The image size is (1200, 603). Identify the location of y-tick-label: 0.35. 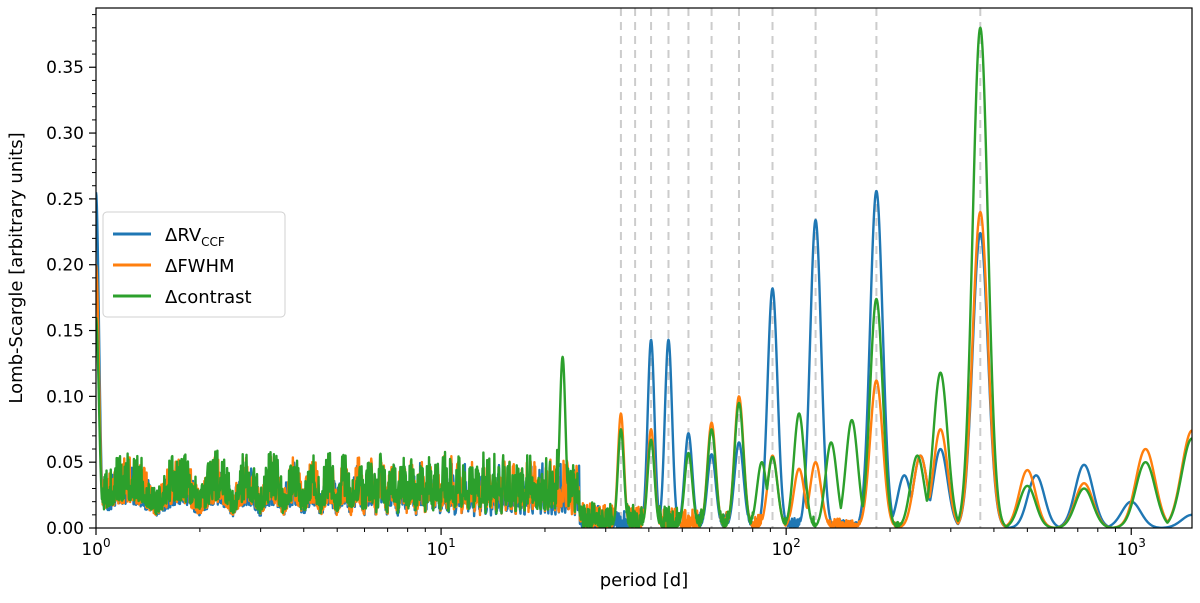
(65, 68).